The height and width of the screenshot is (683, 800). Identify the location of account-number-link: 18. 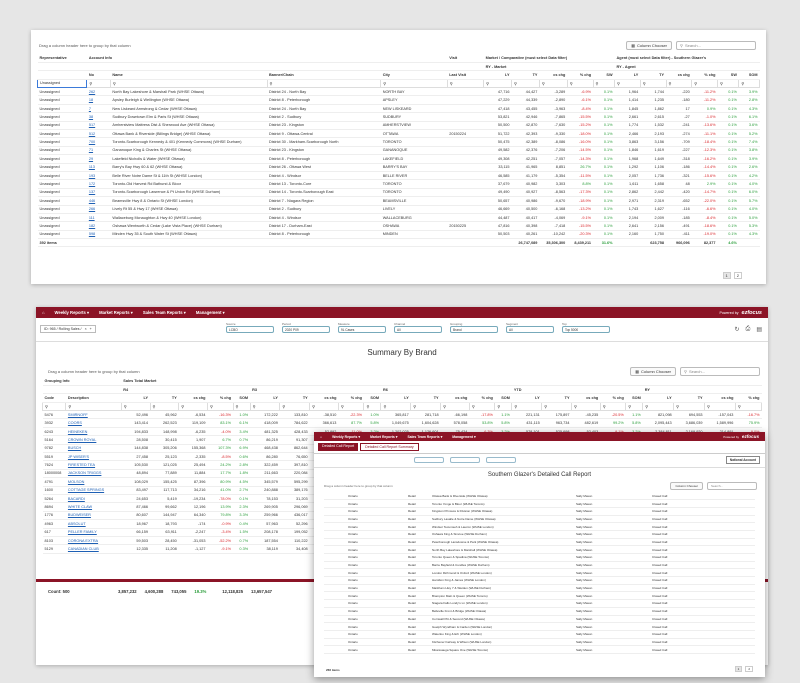
(98, 100).